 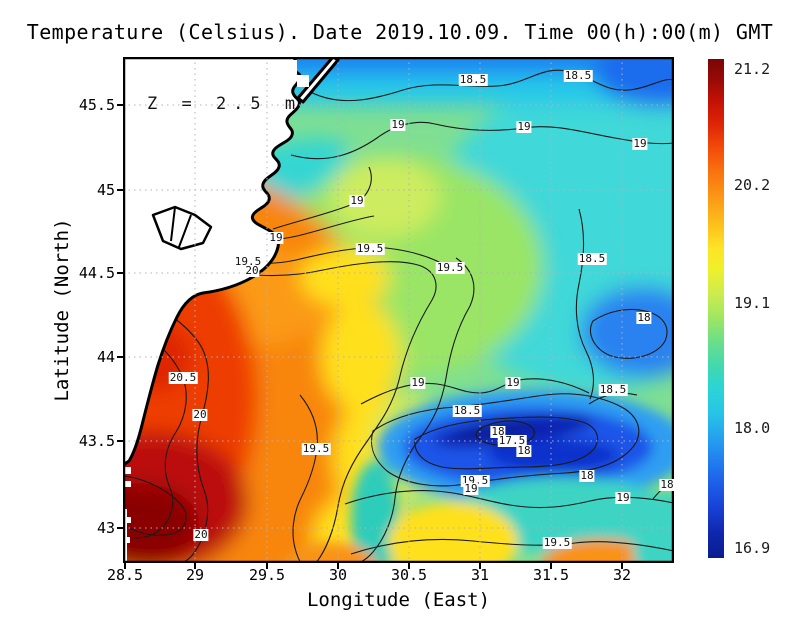 What do you see at coordinates (105, 190) in the screenshot?
I see `y-tick-label: 45` at bounding box center [105, 190].